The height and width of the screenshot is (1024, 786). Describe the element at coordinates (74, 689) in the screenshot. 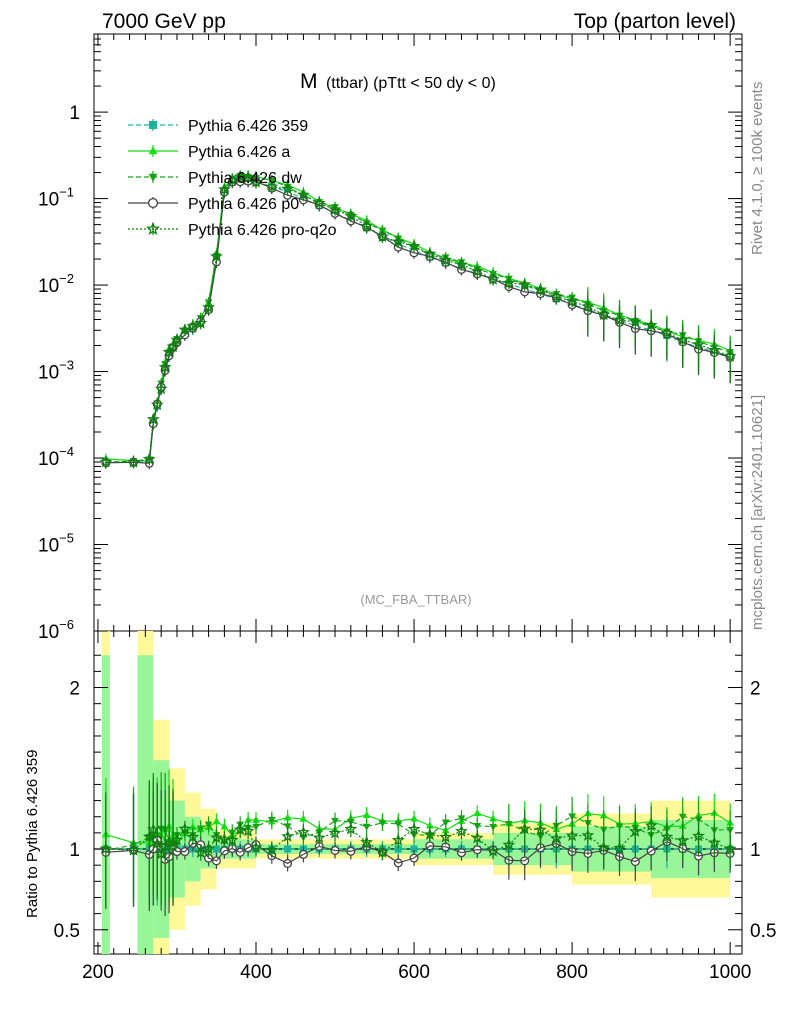

I see `ratio-y-tick-label-left: 2` at that location.